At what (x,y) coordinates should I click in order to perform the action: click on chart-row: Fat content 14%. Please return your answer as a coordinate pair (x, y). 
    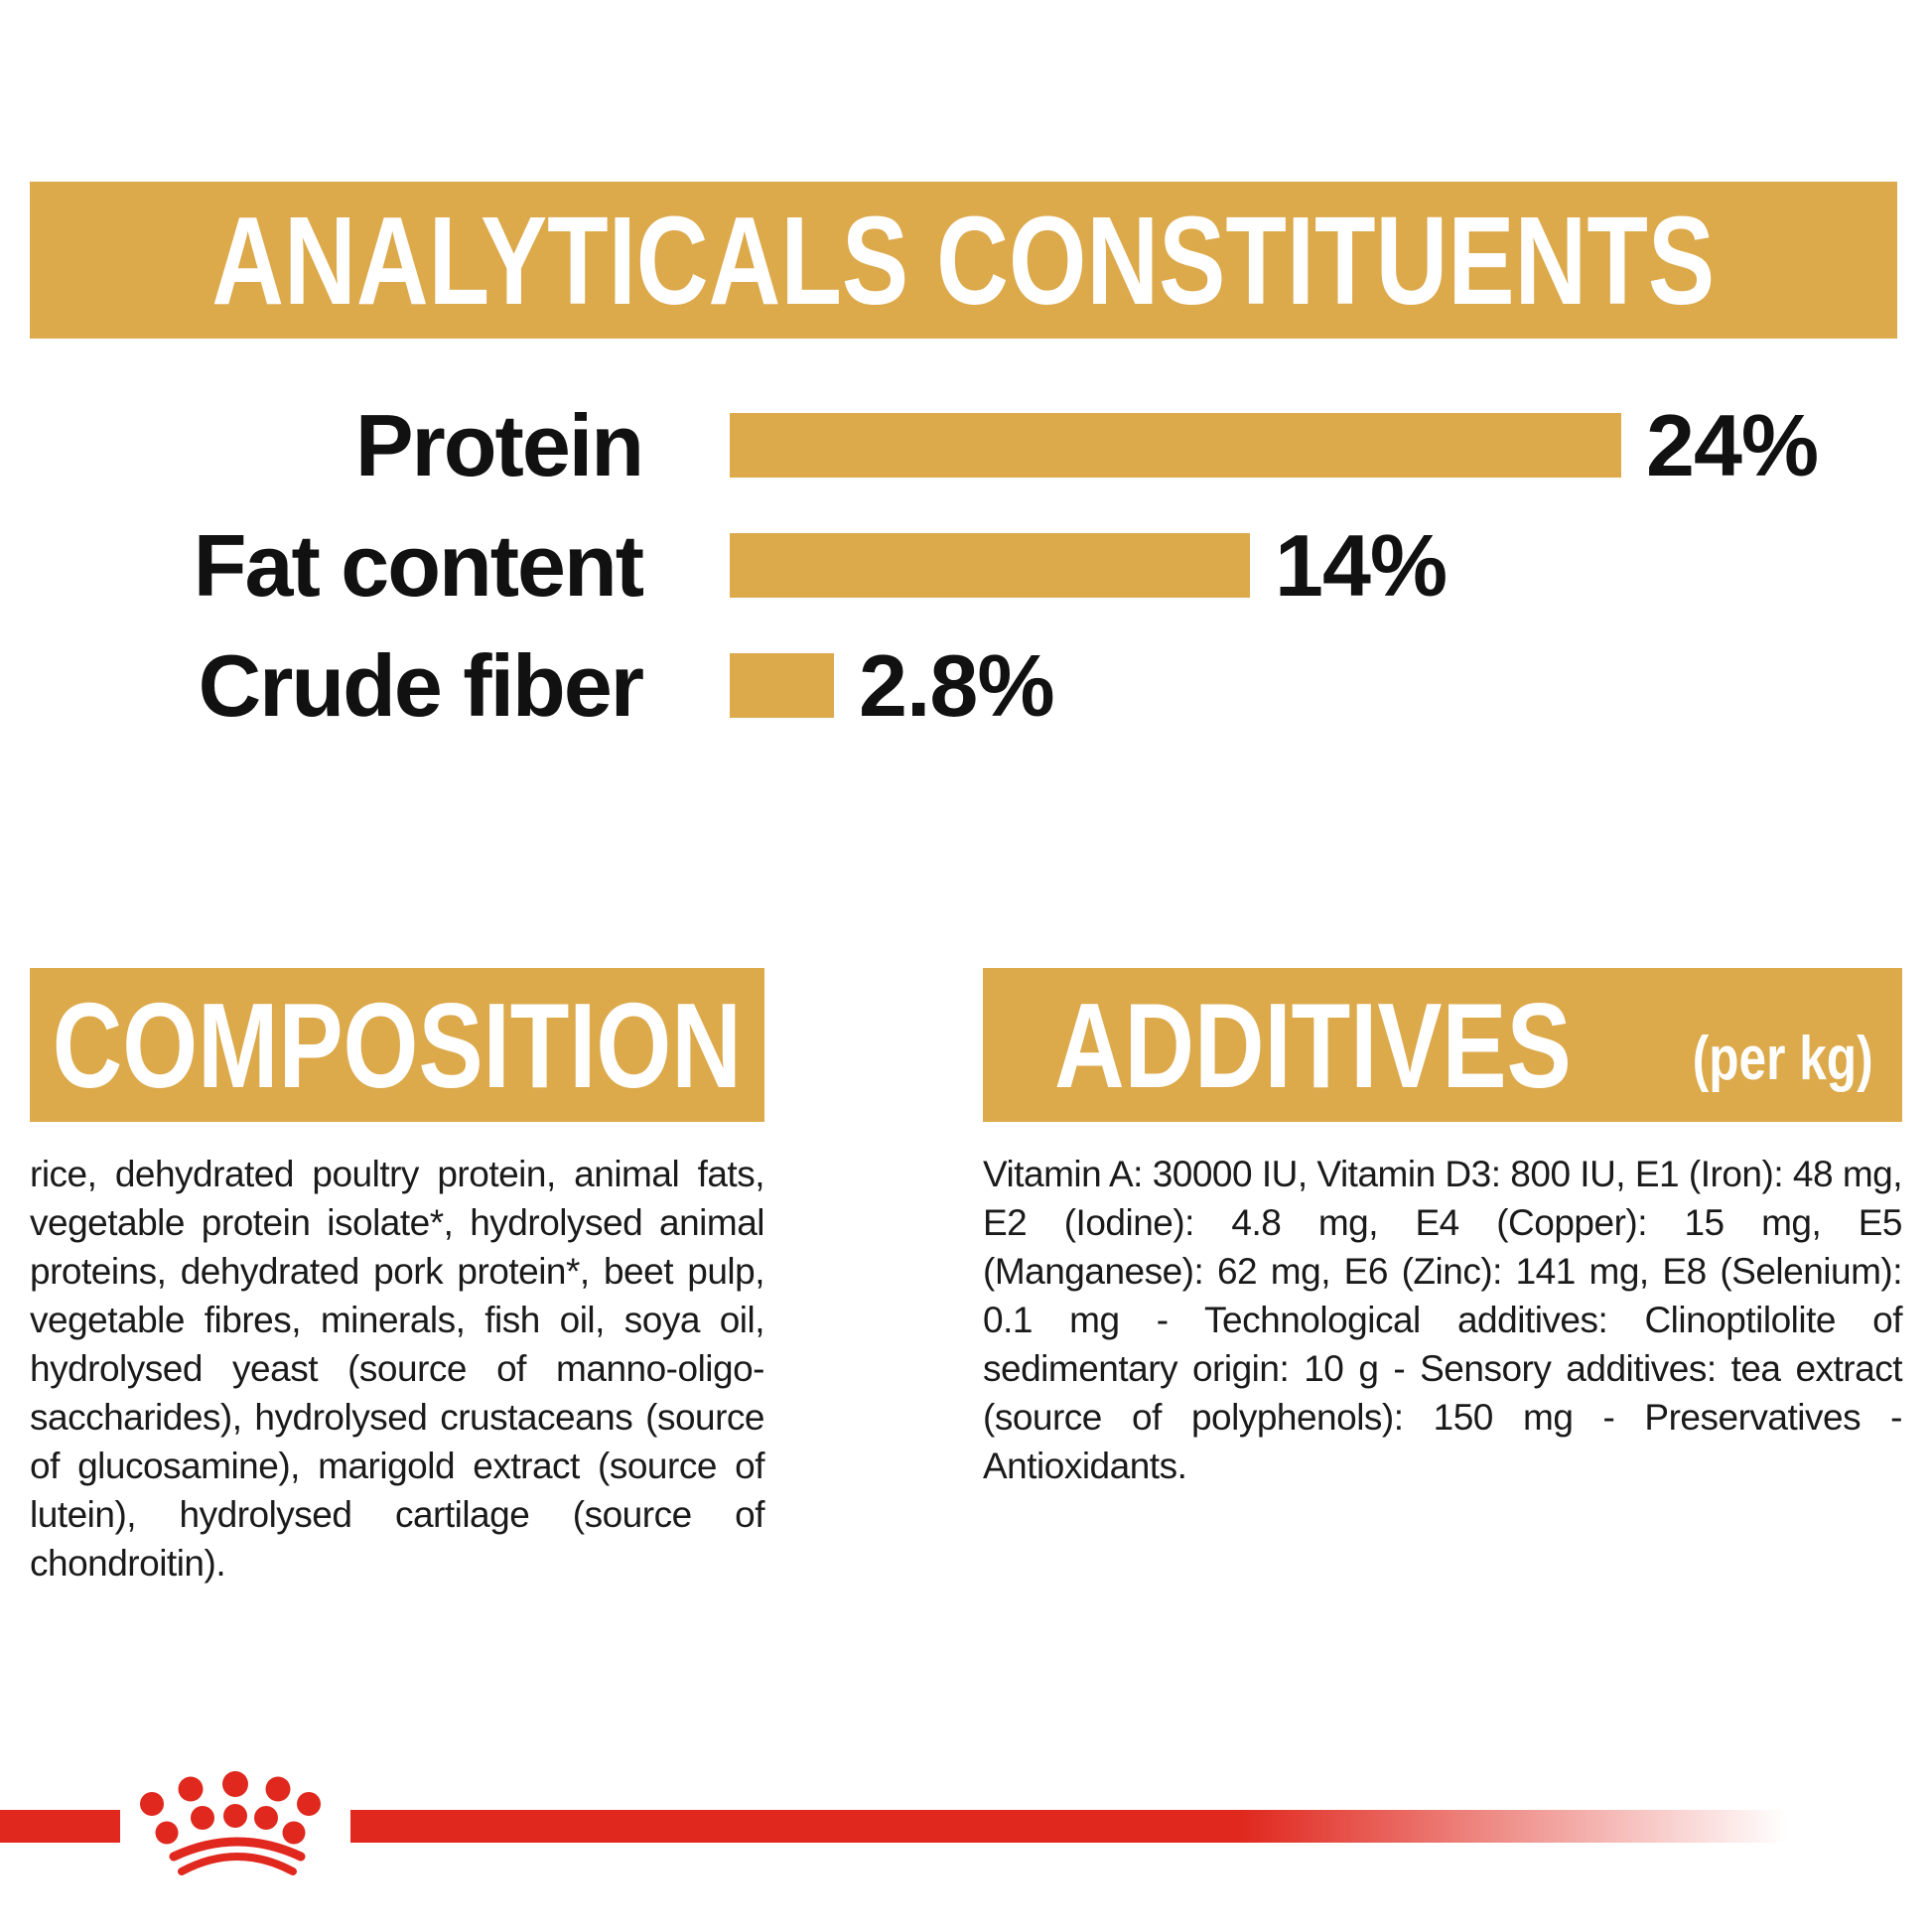
    Looking at the image, I should click on (992, 565).